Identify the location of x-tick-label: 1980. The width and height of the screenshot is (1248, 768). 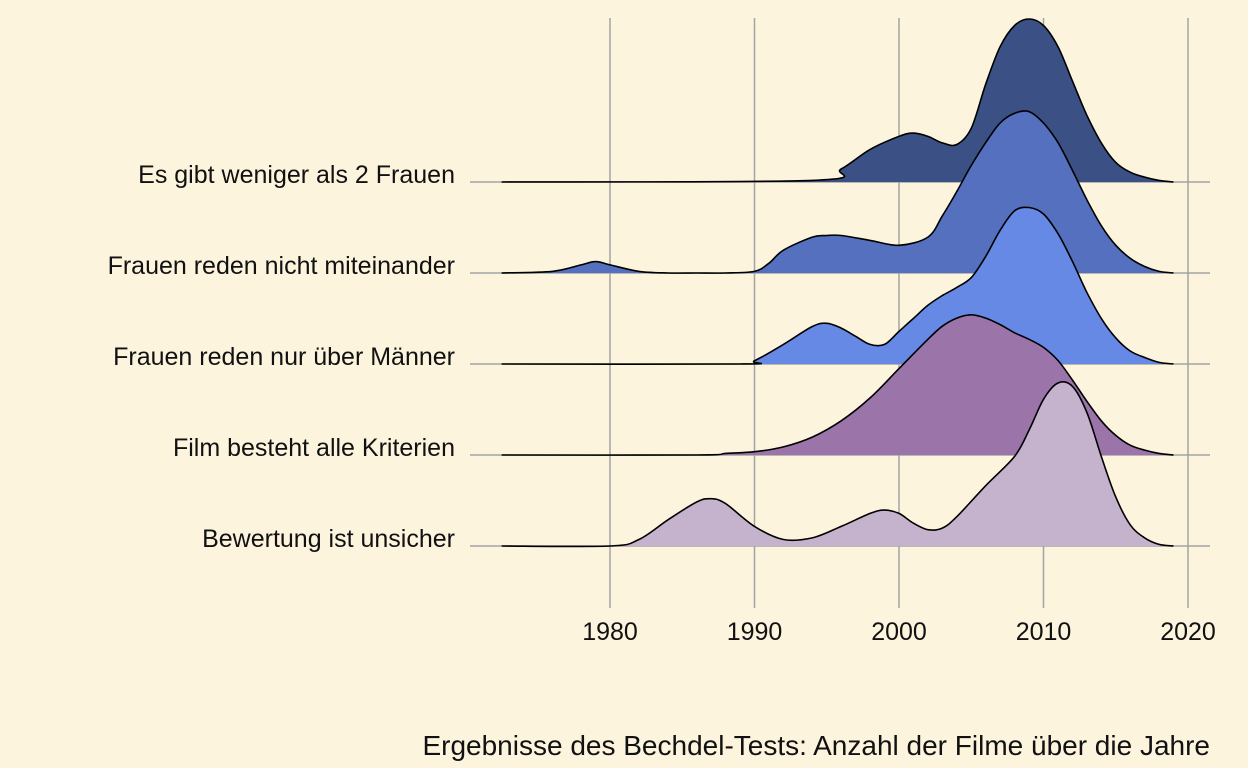
(610, 632).